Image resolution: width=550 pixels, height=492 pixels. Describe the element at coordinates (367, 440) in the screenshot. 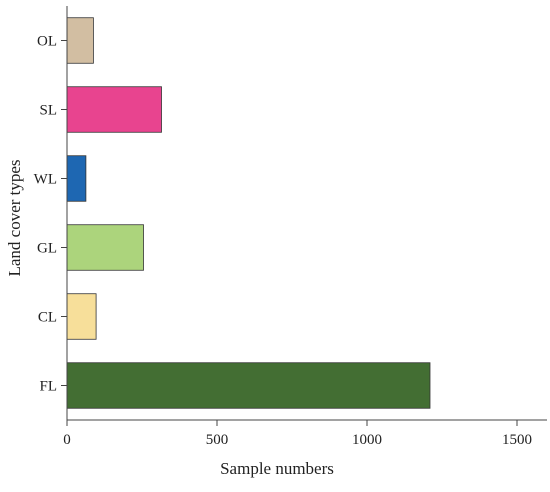

I see `x-tick-label: 1000` at that location.